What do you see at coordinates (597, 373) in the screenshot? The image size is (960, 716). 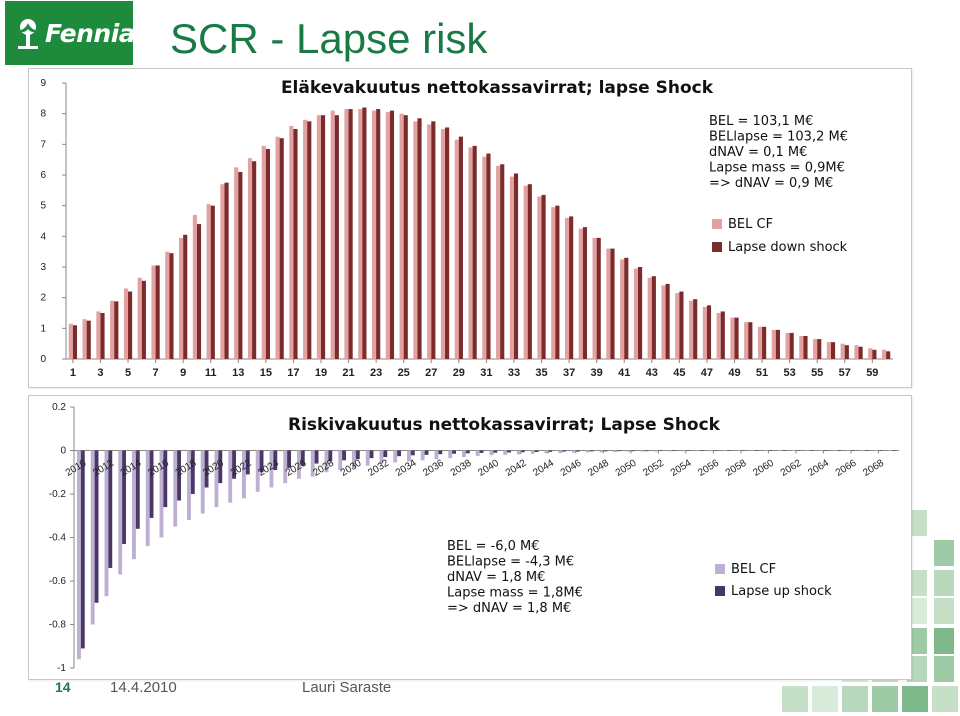 I see `x-tick-label: 39` at bounding box center [597, 373].